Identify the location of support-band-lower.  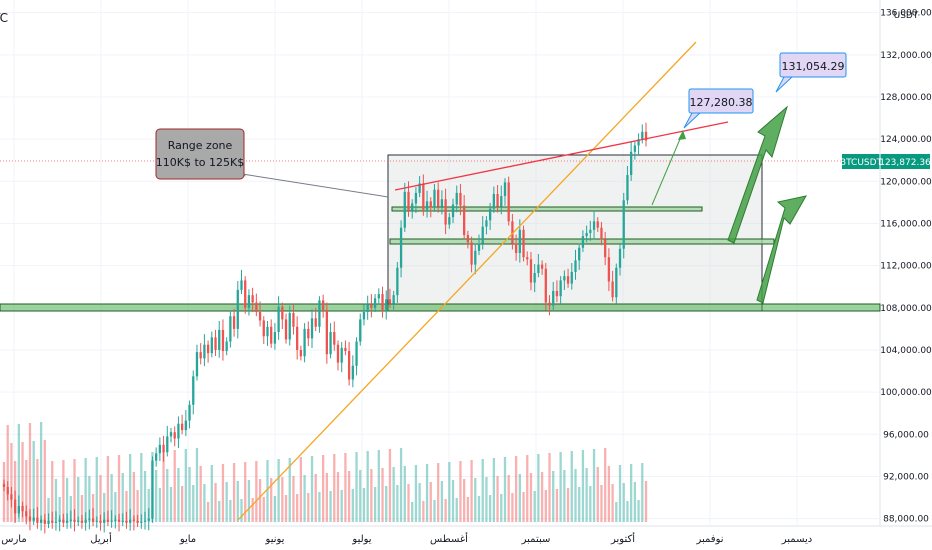
(440, 307).